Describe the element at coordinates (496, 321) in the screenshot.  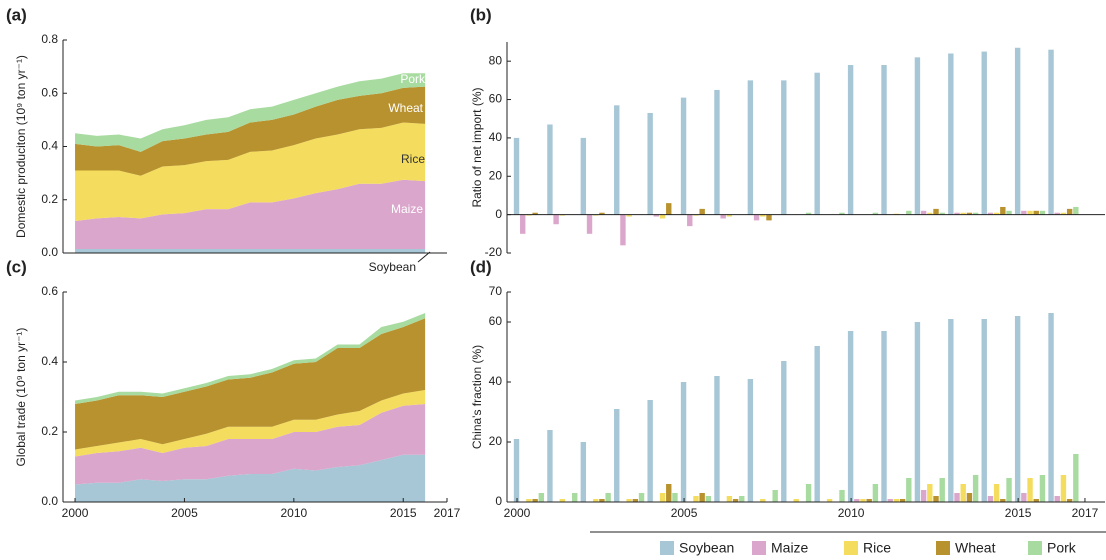
I see `y-tick-label: 60` at that location.